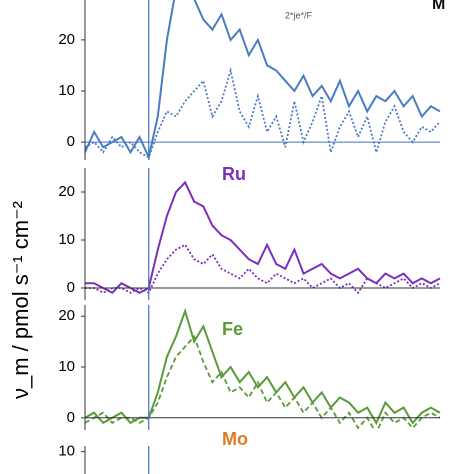 The image size is (474, 474). Describe the element at coordinates (20, 300) in the screenshot. I see `y-axis-label: ν_m / pmol s⁻¹ cm⁻²` at that location.